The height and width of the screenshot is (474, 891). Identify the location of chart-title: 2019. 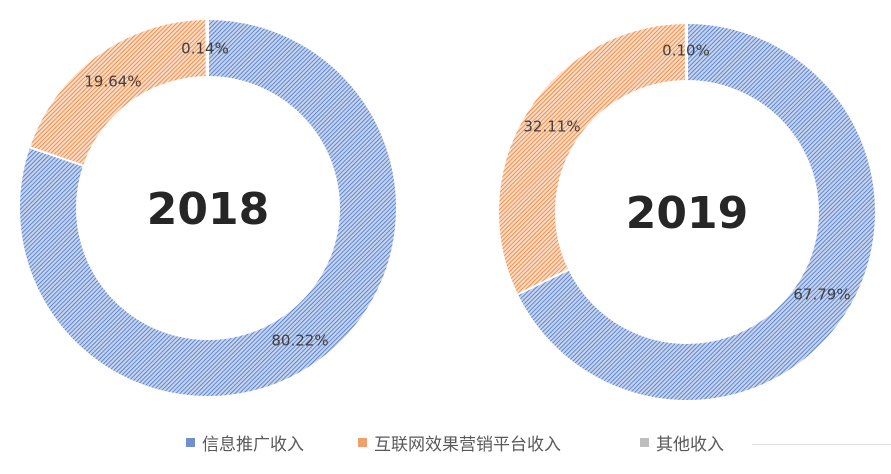
(687, 213).